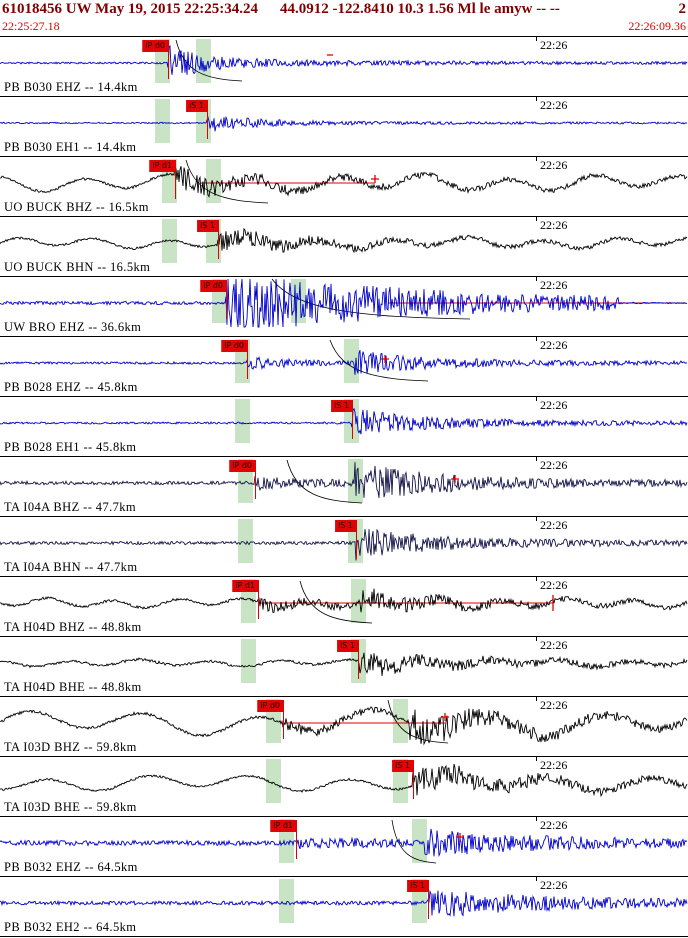 The width and height of the screenshot is (688, 938). What do you see at coordinates (344, 843) in the screenshot?
I see `waveform-pb-b032-ehz` at bounding box center [344, 843].